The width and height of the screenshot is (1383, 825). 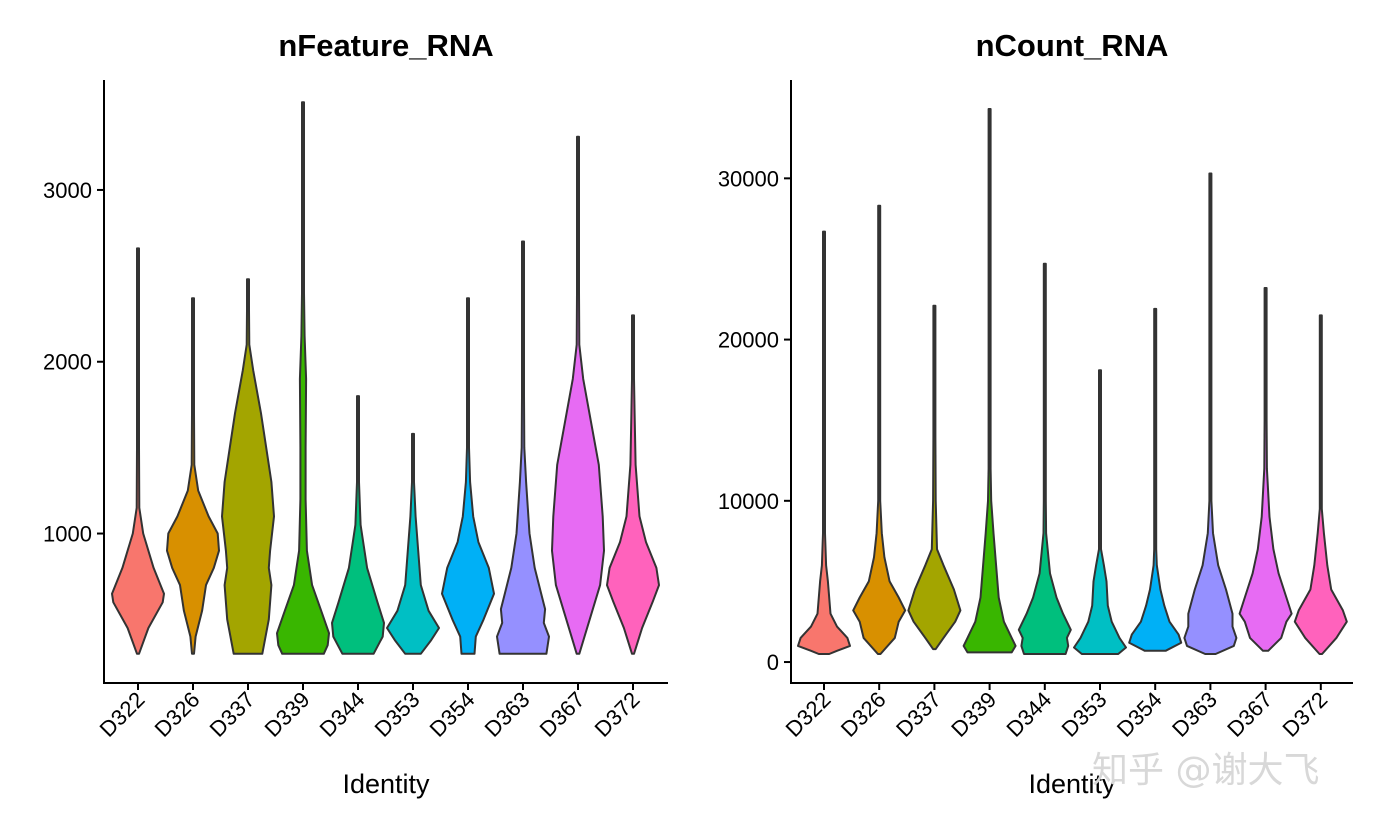 What do you see at coordinates (748, 501) in the screenshot?
I see `y-tick-label: 10000` at bounding box center [748, 501].